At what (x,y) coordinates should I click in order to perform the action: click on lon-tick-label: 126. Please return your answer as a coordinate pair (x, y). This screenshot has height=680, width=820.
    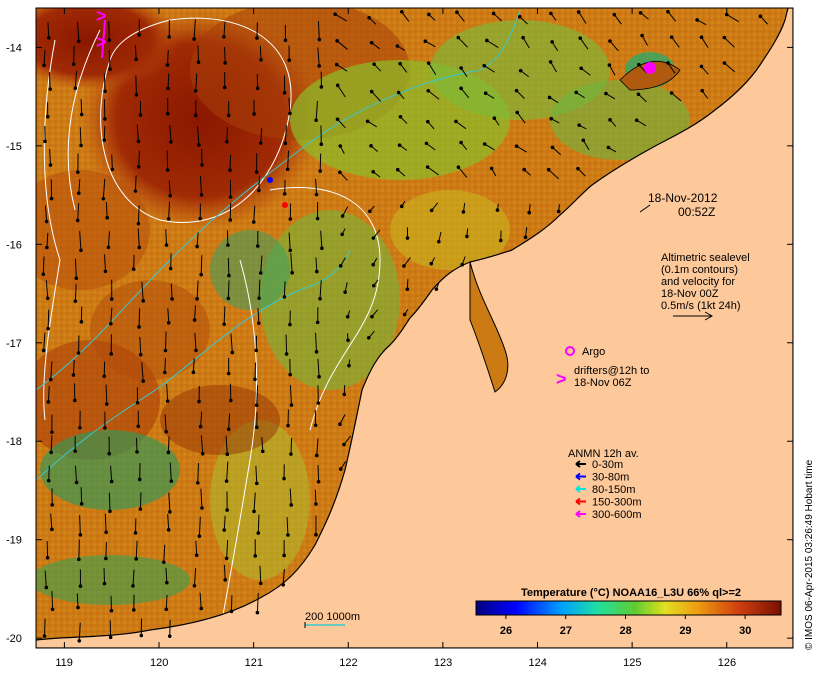
    Looking at the image, I should click on (727, 663).